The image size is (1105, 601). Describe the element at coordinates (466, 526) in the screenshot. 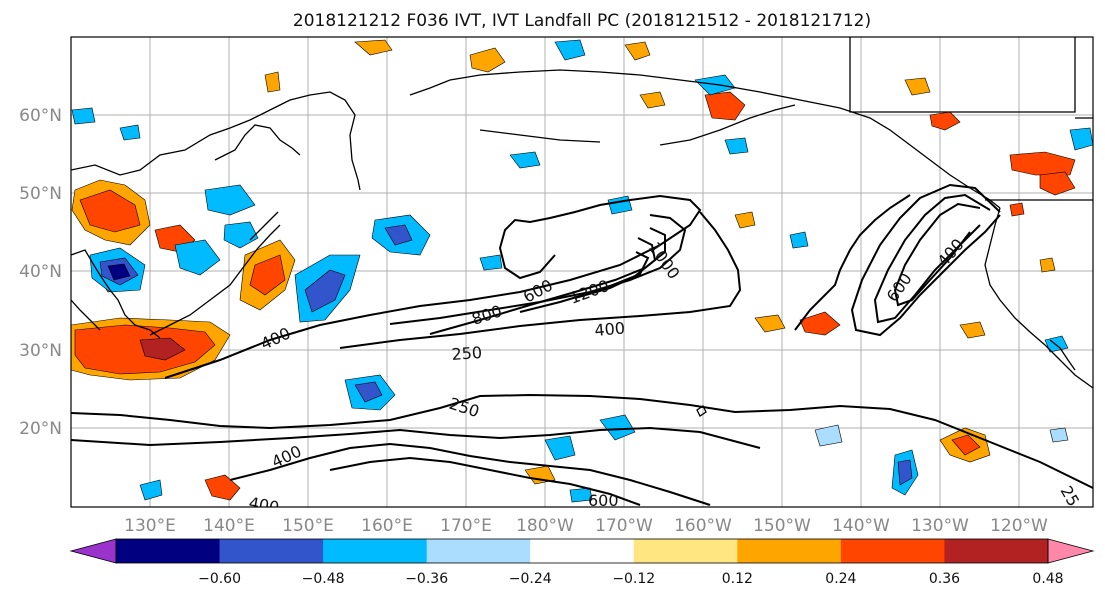

I see `lon-tick-label: 170°E` at that location.